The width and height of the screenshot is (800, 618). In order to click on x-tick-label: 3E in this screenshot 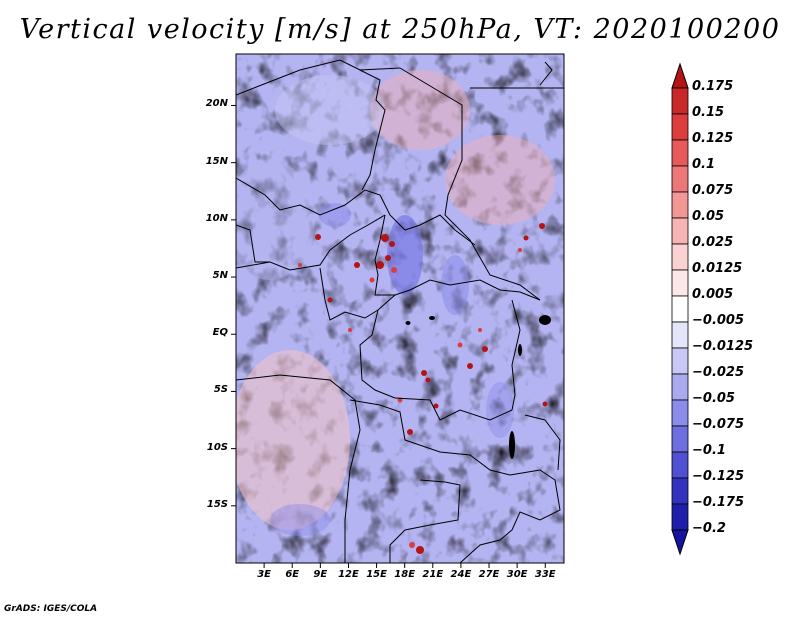, I will do `click(264, 574)`.